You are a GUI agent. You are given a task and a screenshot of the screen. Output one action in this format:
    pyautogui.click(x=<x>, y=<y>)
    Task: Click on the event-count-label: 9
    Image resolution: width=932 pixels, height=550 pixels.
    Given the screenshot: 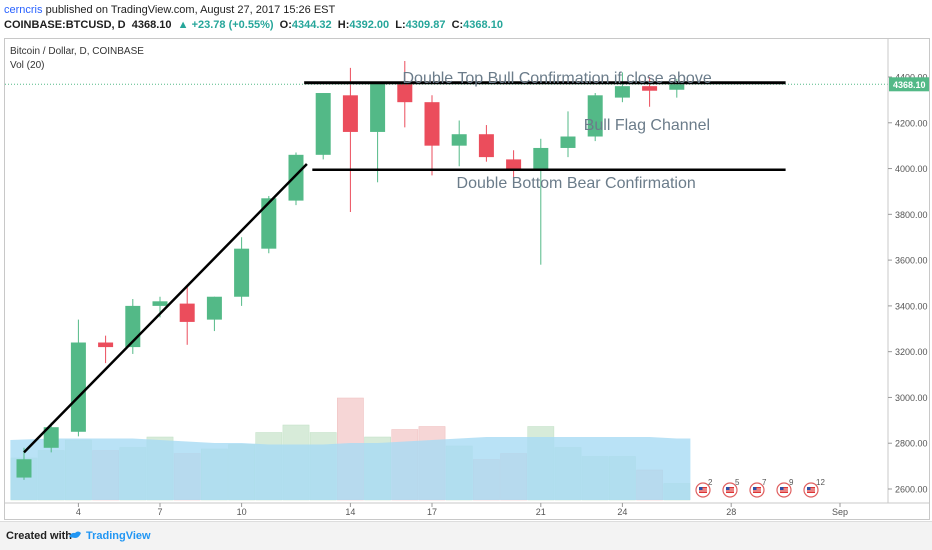 What is the action you would take?
    pyautogui.click(x=791, y=482)
    